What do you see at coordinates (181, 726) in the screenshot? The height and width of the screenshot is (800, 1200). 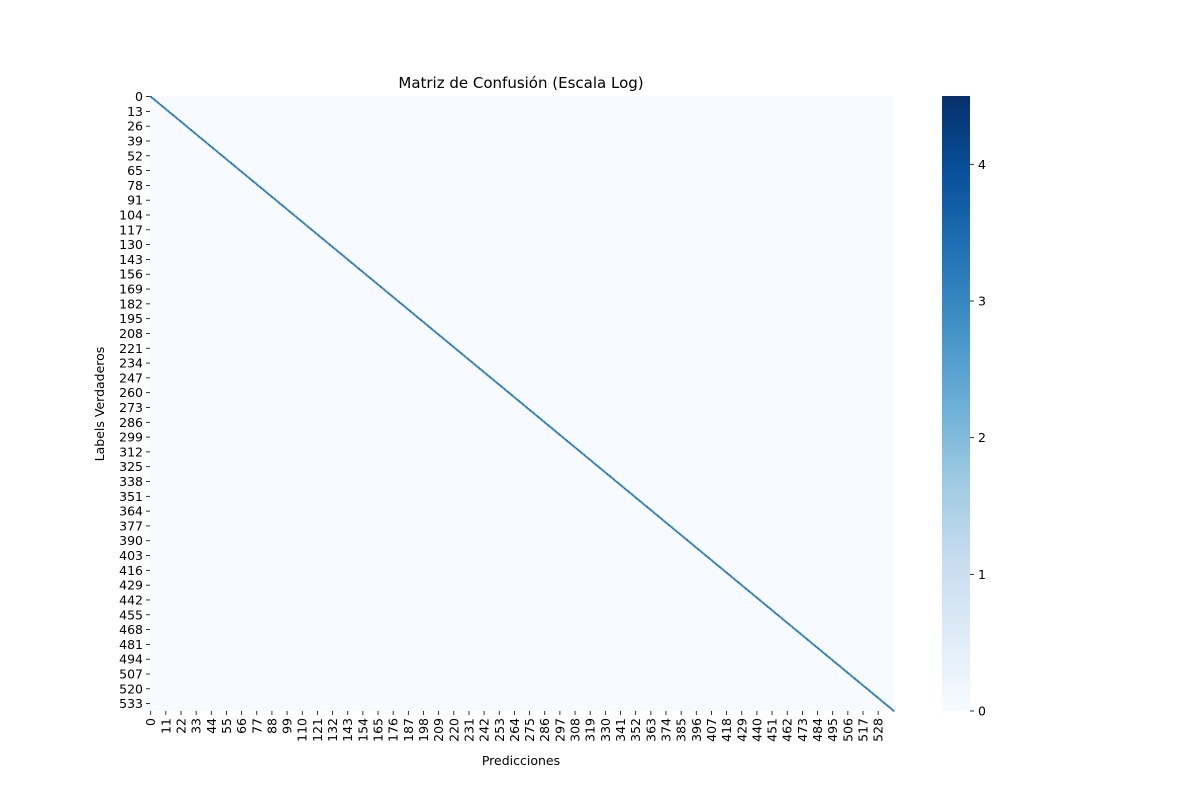 I see `x-tick-label: 22` at bounding box center [181, 726].